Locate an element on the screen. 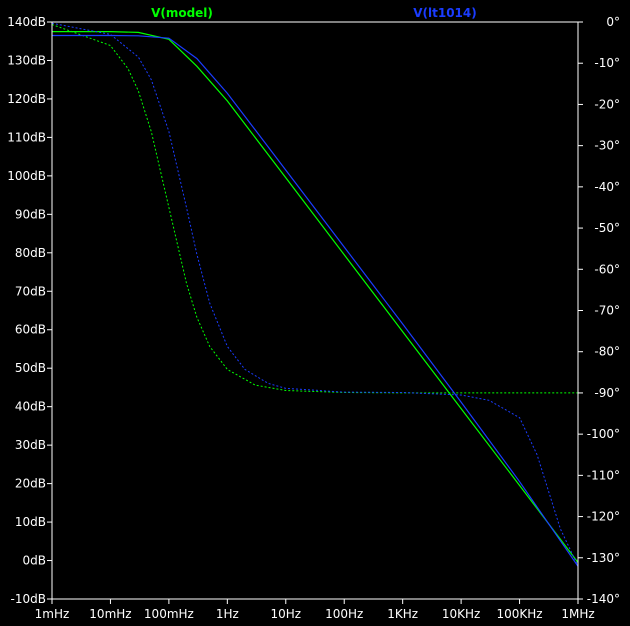 Image resolution: width=630 pixels, height=626 pixels. left-tick-label: 140dB is located at coordinates (26, 22).